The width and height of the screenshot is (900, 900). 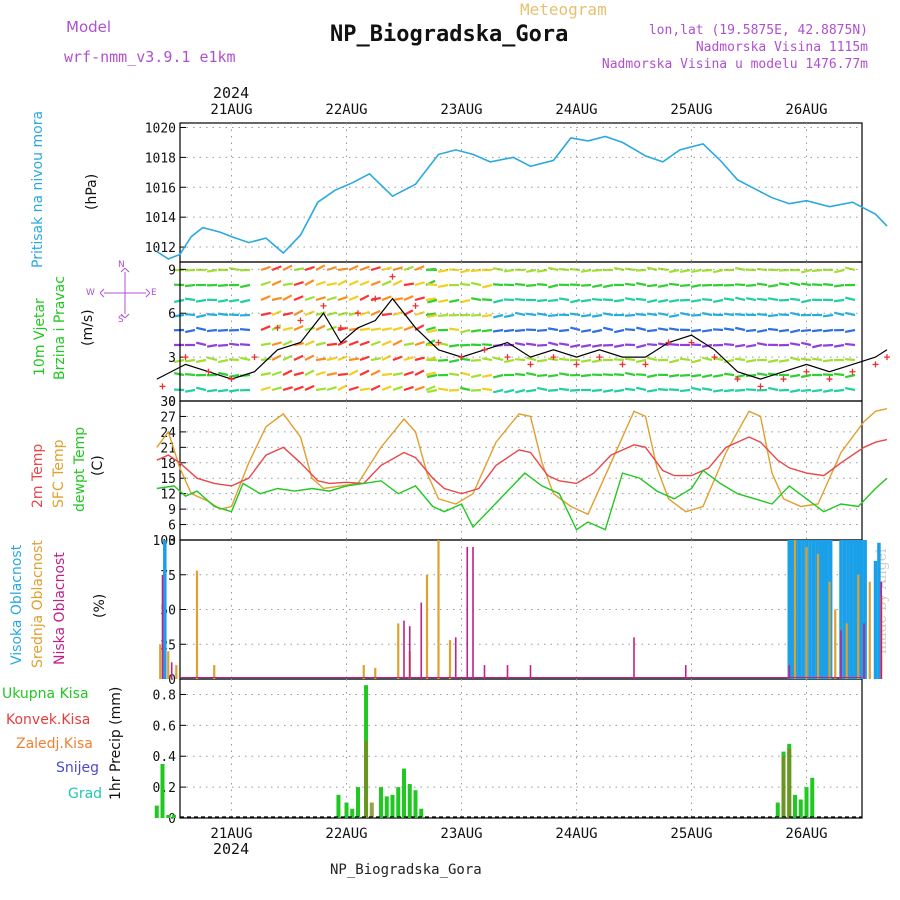 What do you see at coordinates (164, 541) in the screenshot?
I see `cloud-ytick-label: 100` at bounding box center [164, 541].